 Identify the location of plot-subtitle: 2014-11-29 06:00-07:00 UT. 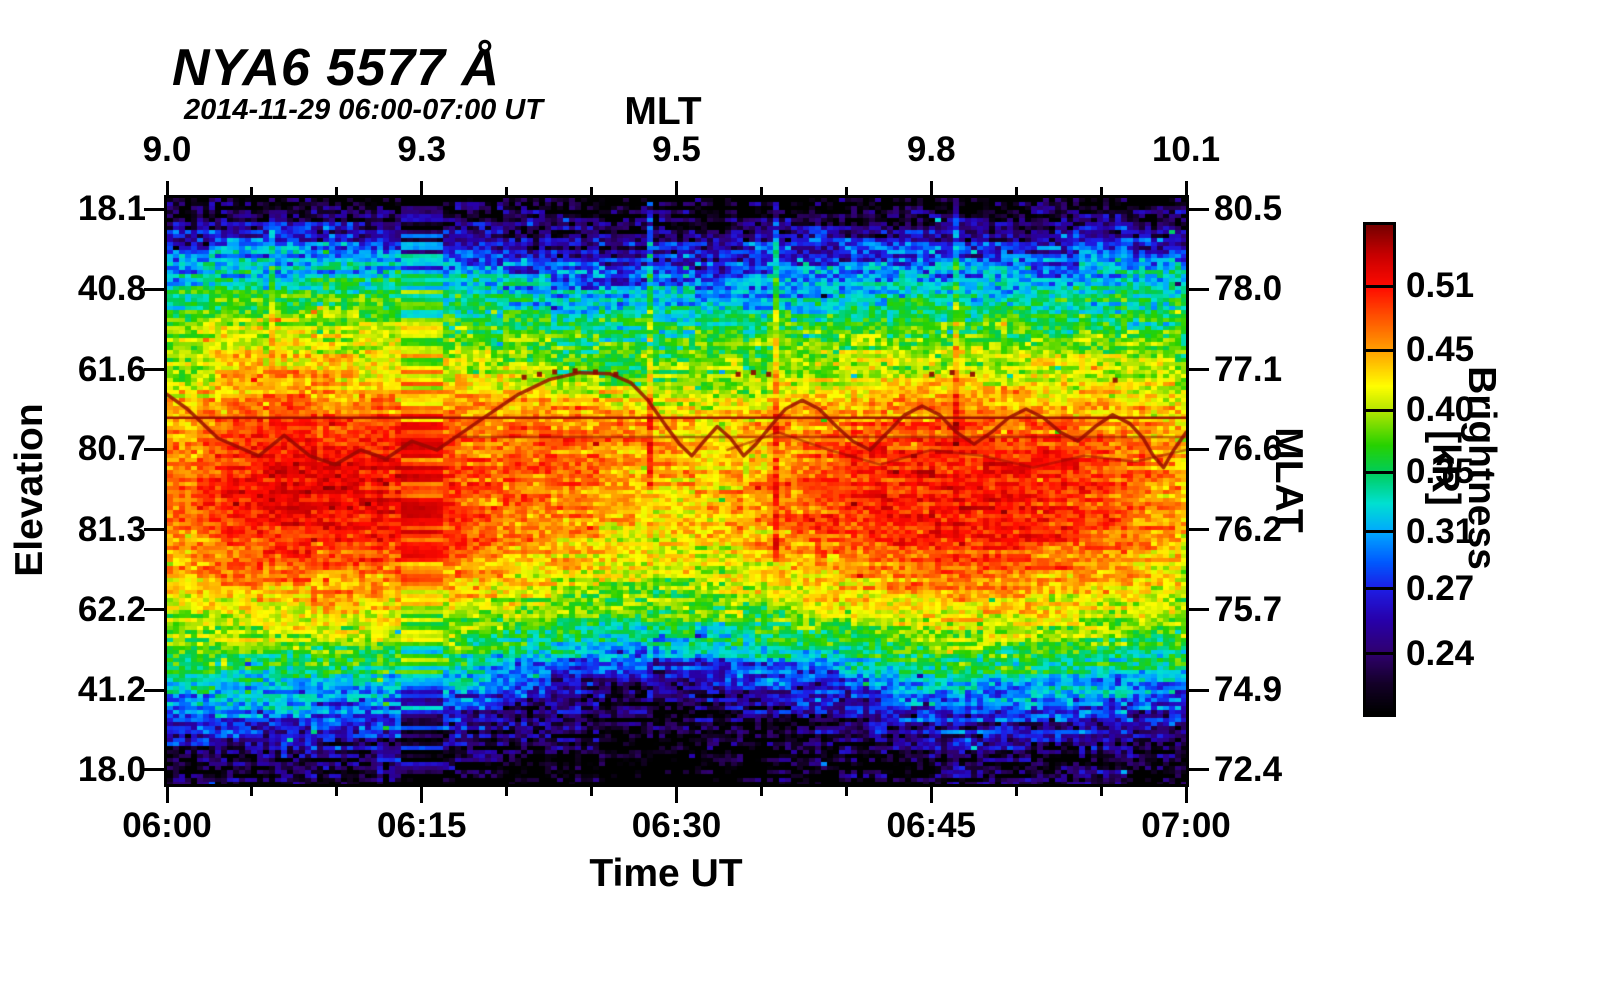
(363, 110).